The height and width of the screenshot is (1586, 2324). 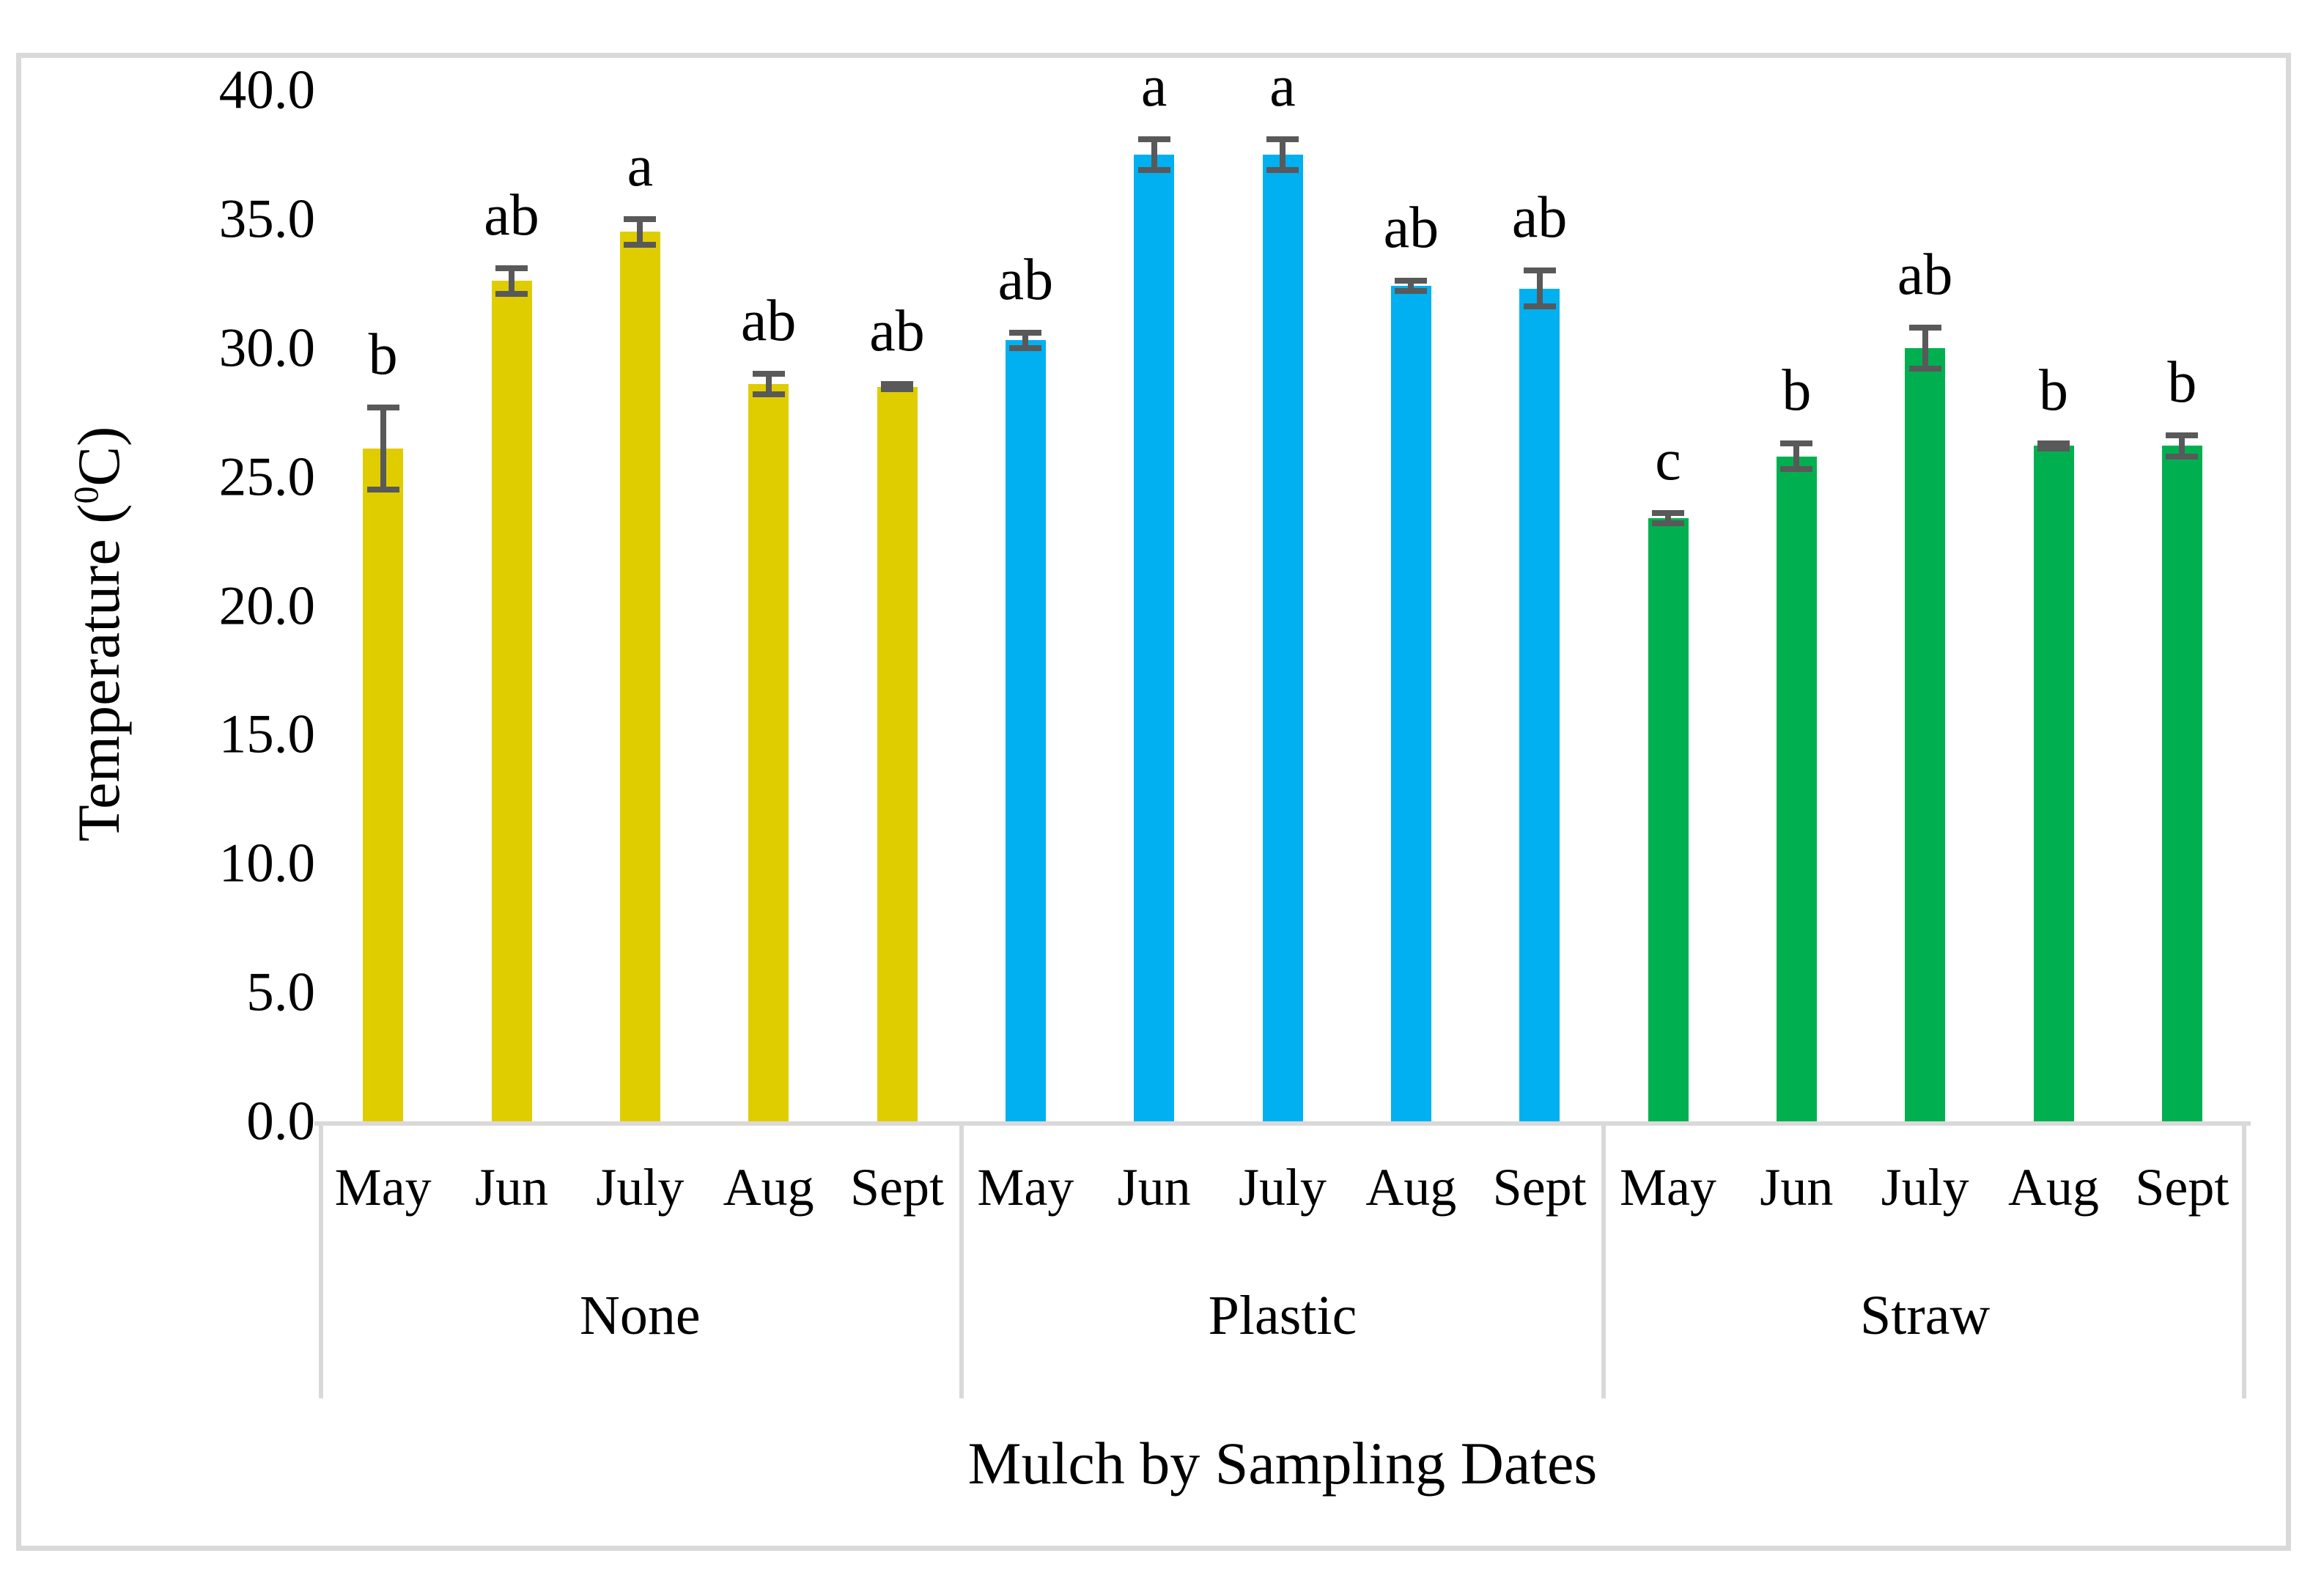 I want to click on bar-none-jun, so click(x=511, y=701).